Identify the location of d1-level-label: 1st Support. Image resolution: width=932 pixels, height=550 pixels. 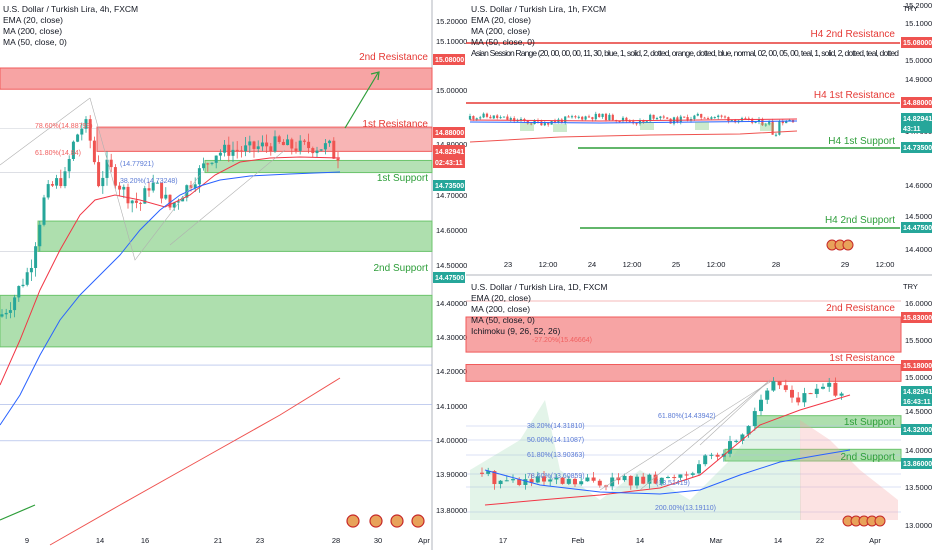
(869, 422).